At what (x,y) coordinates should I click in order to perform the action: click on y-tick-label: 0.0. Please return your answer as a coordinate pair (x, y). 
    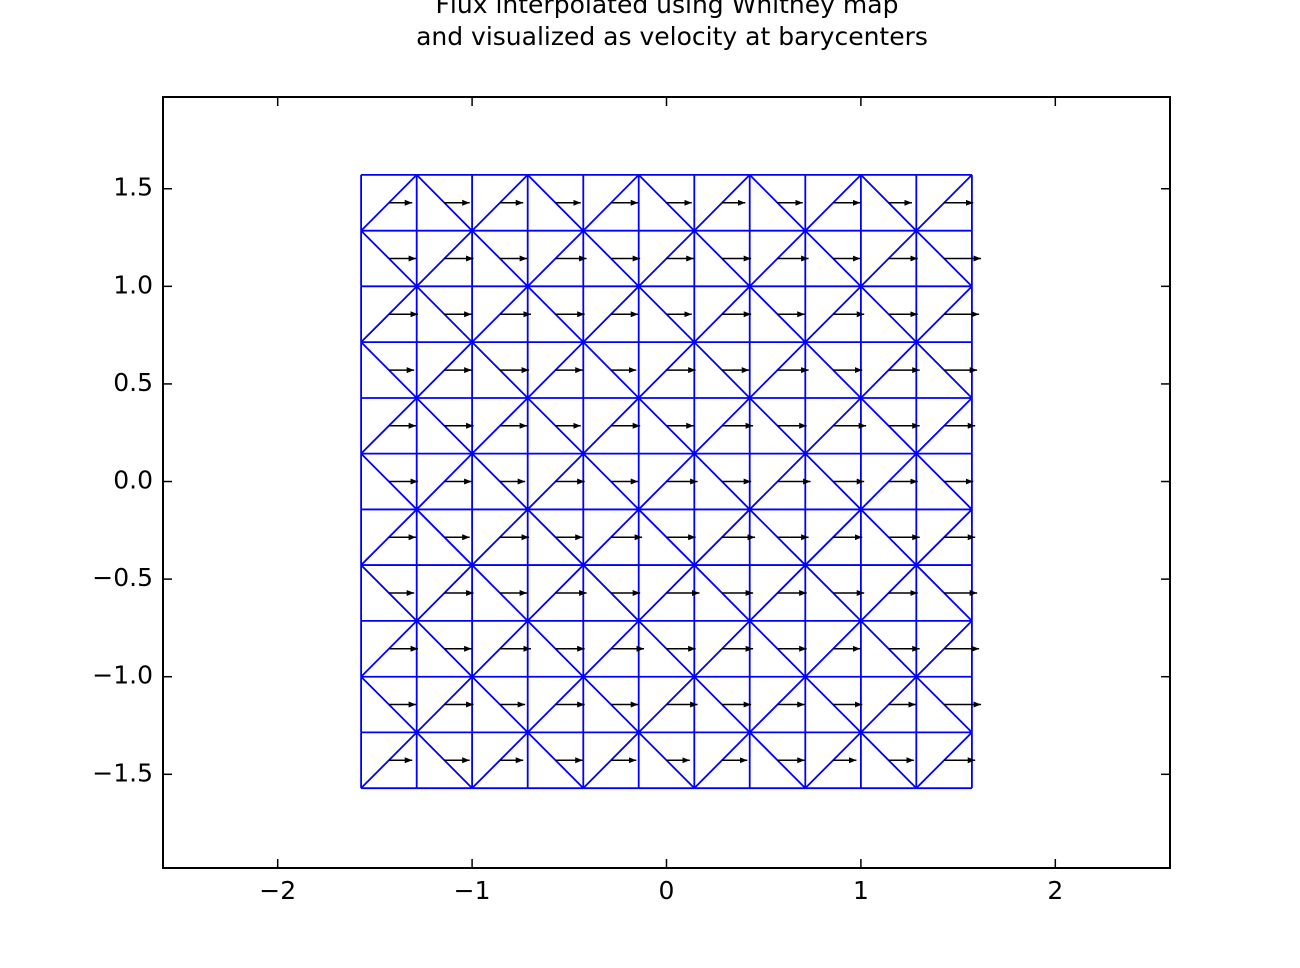
    Looking at the image, I should click on (133, 480).